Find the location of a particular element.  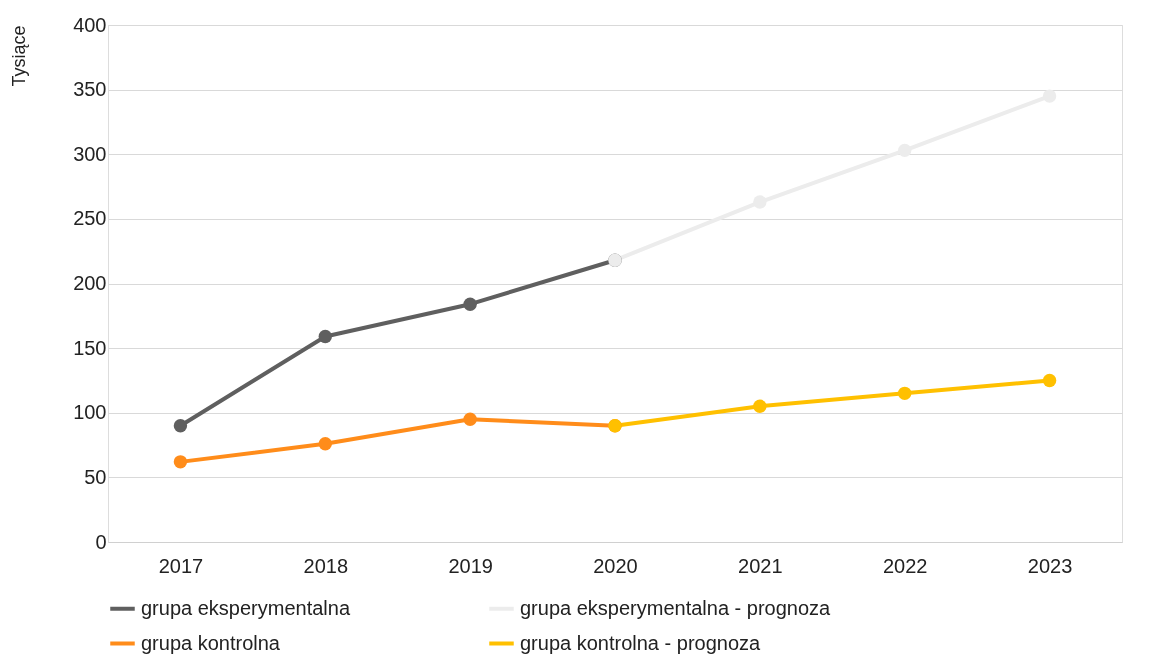

y-tick-label: 200 is located at coordinates (90, 283).